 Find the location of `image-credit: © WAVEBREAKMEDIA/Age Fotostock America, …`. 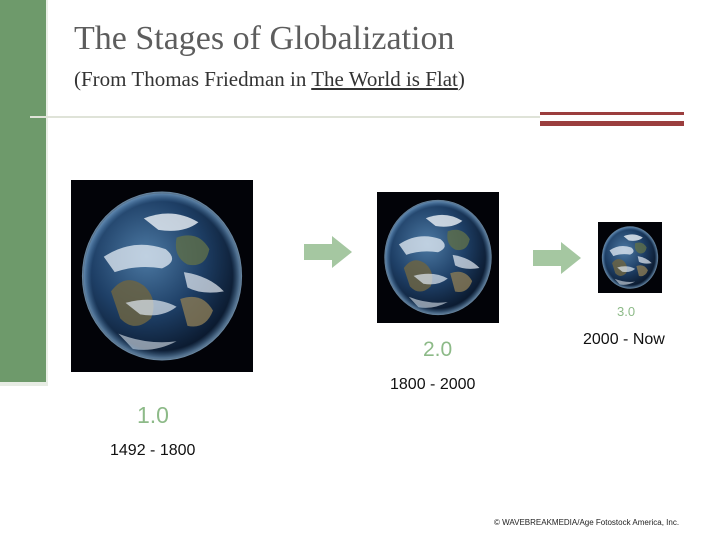

image-credit: © WAVEBREAKMEDIA/Age Fotostock America, … is located at coordinates (587, 522).